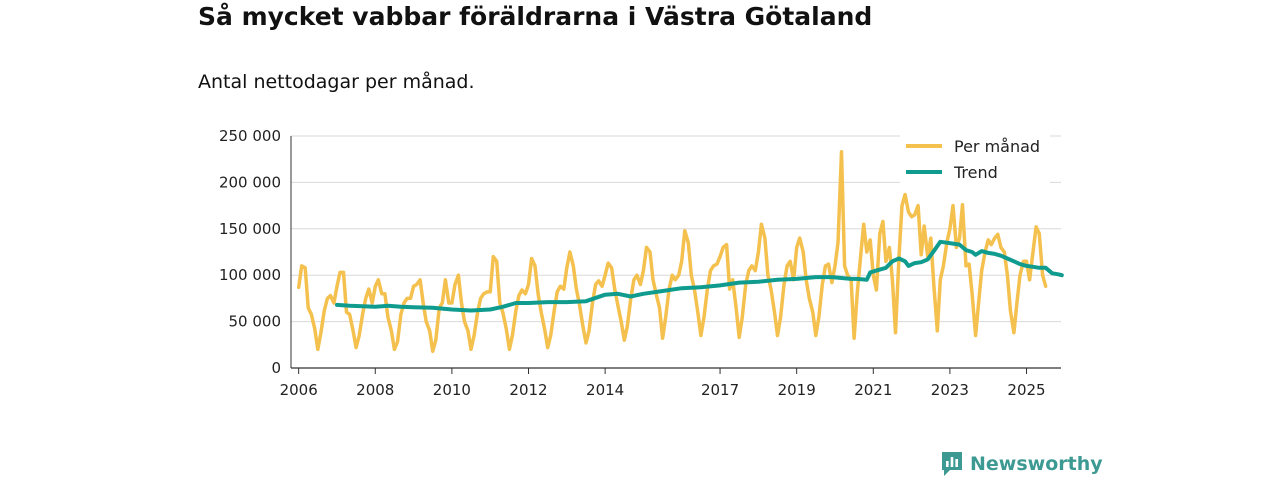 This screenshot has width=1280, height=480. What do you see at coordinates (975, 172) in the screenshot?
I see `legend-label: Trend` at bounding box center [975, 172].